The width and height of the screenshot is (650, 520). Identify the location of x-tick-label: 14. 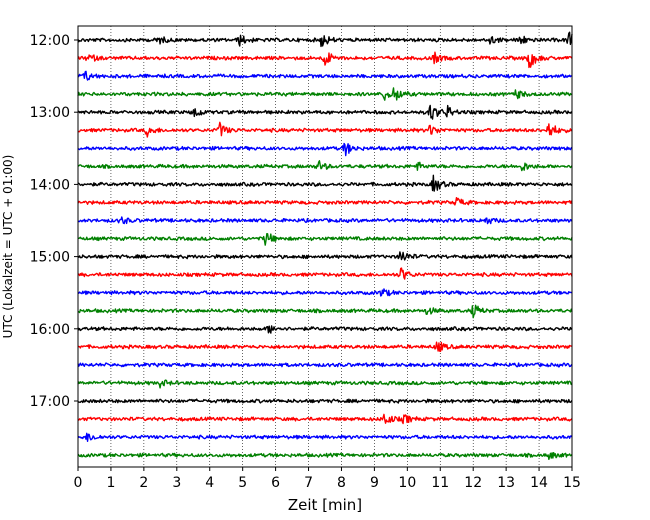
(539, 483).